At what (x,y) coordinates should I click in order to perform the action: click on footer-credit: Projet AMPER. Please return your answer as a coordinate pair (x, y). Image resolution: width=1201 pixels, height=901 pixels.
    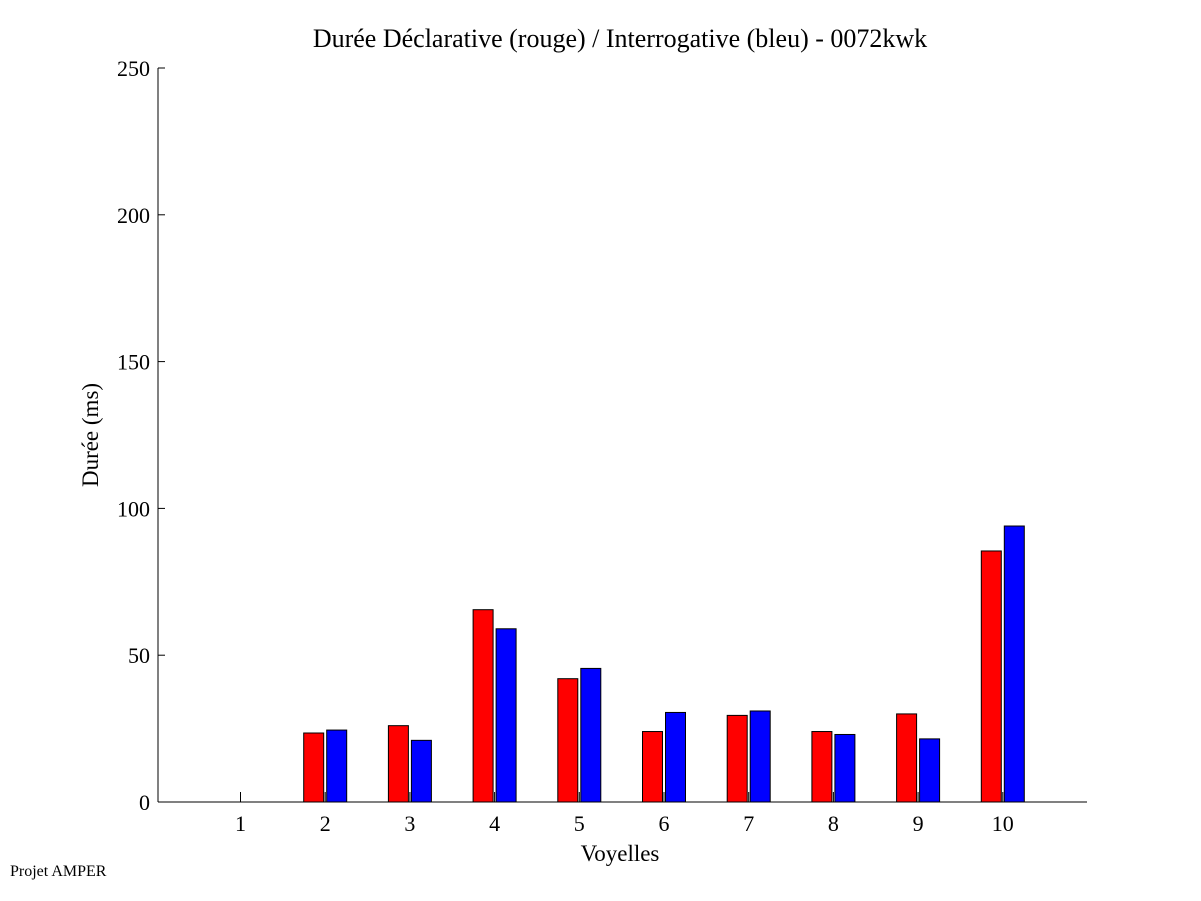
    Looking at the image, I should click on (58, 871).